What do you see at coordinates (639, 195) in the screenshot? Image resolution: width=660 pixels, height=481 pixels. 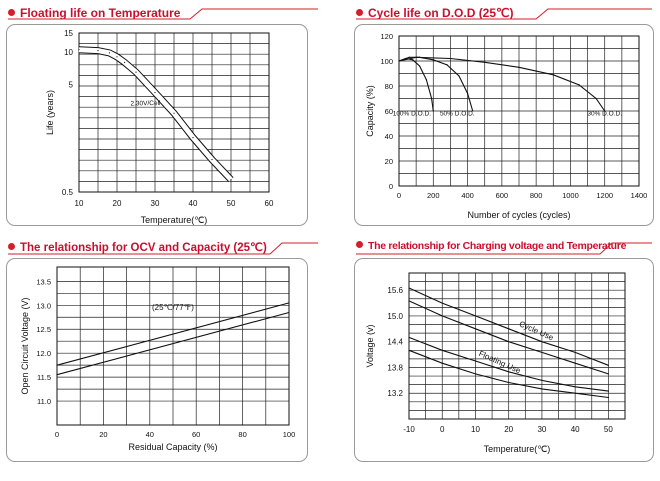 I see `x-tick-label: 1400` at bounding box center [639, 195].